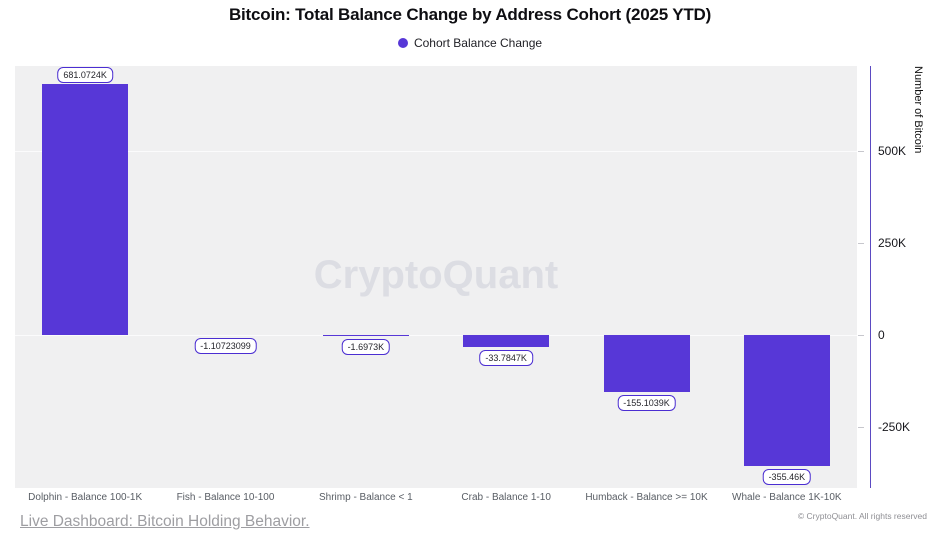  I want to click on watermark: CryptoQuant, so click(436, 275).